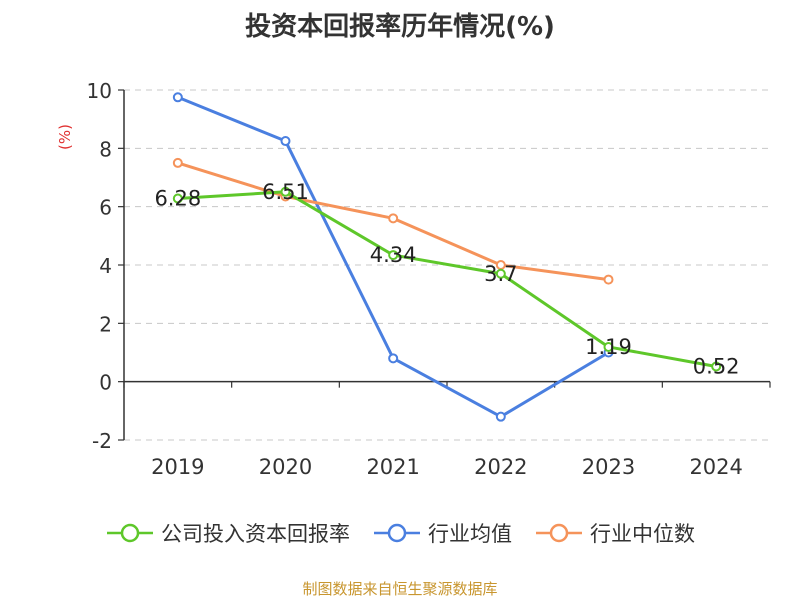 The image size is (800, 600). I want to click on x-tick-label: 2021, so click(392, 467).